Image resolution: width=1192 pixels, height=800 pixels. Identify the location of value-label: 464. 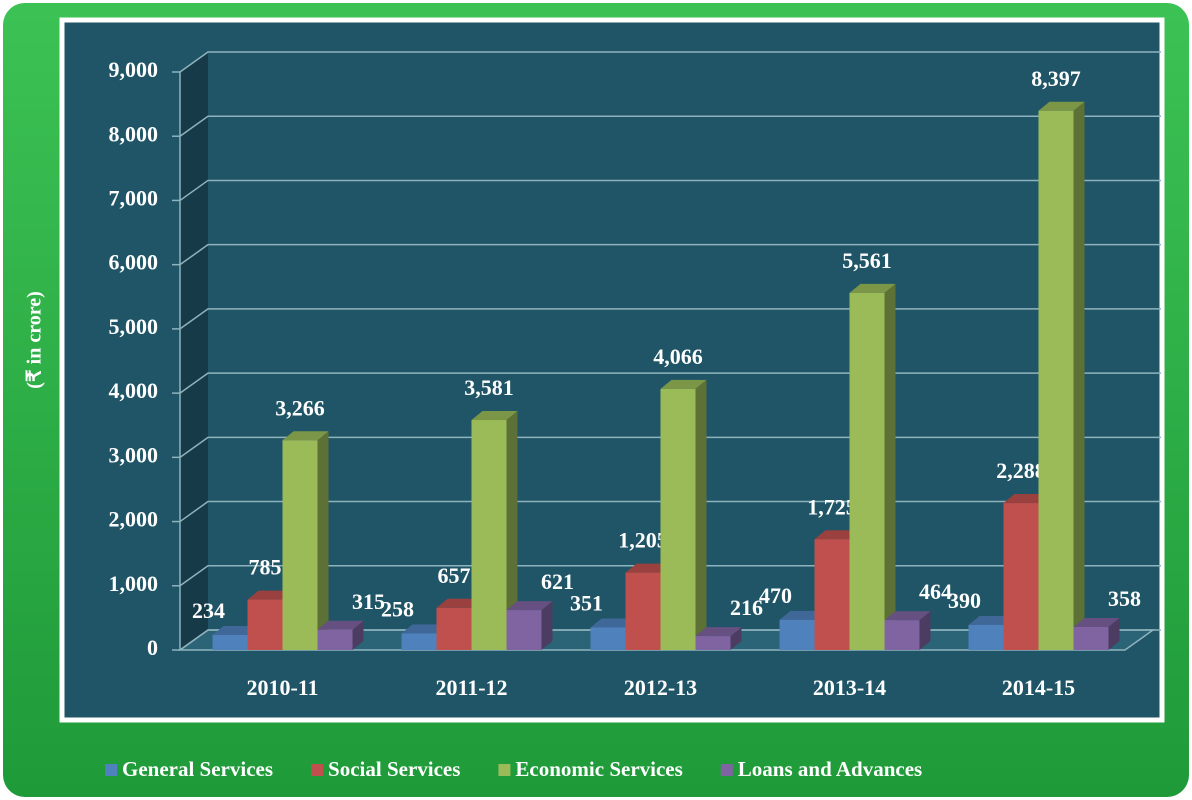
(935, 591).